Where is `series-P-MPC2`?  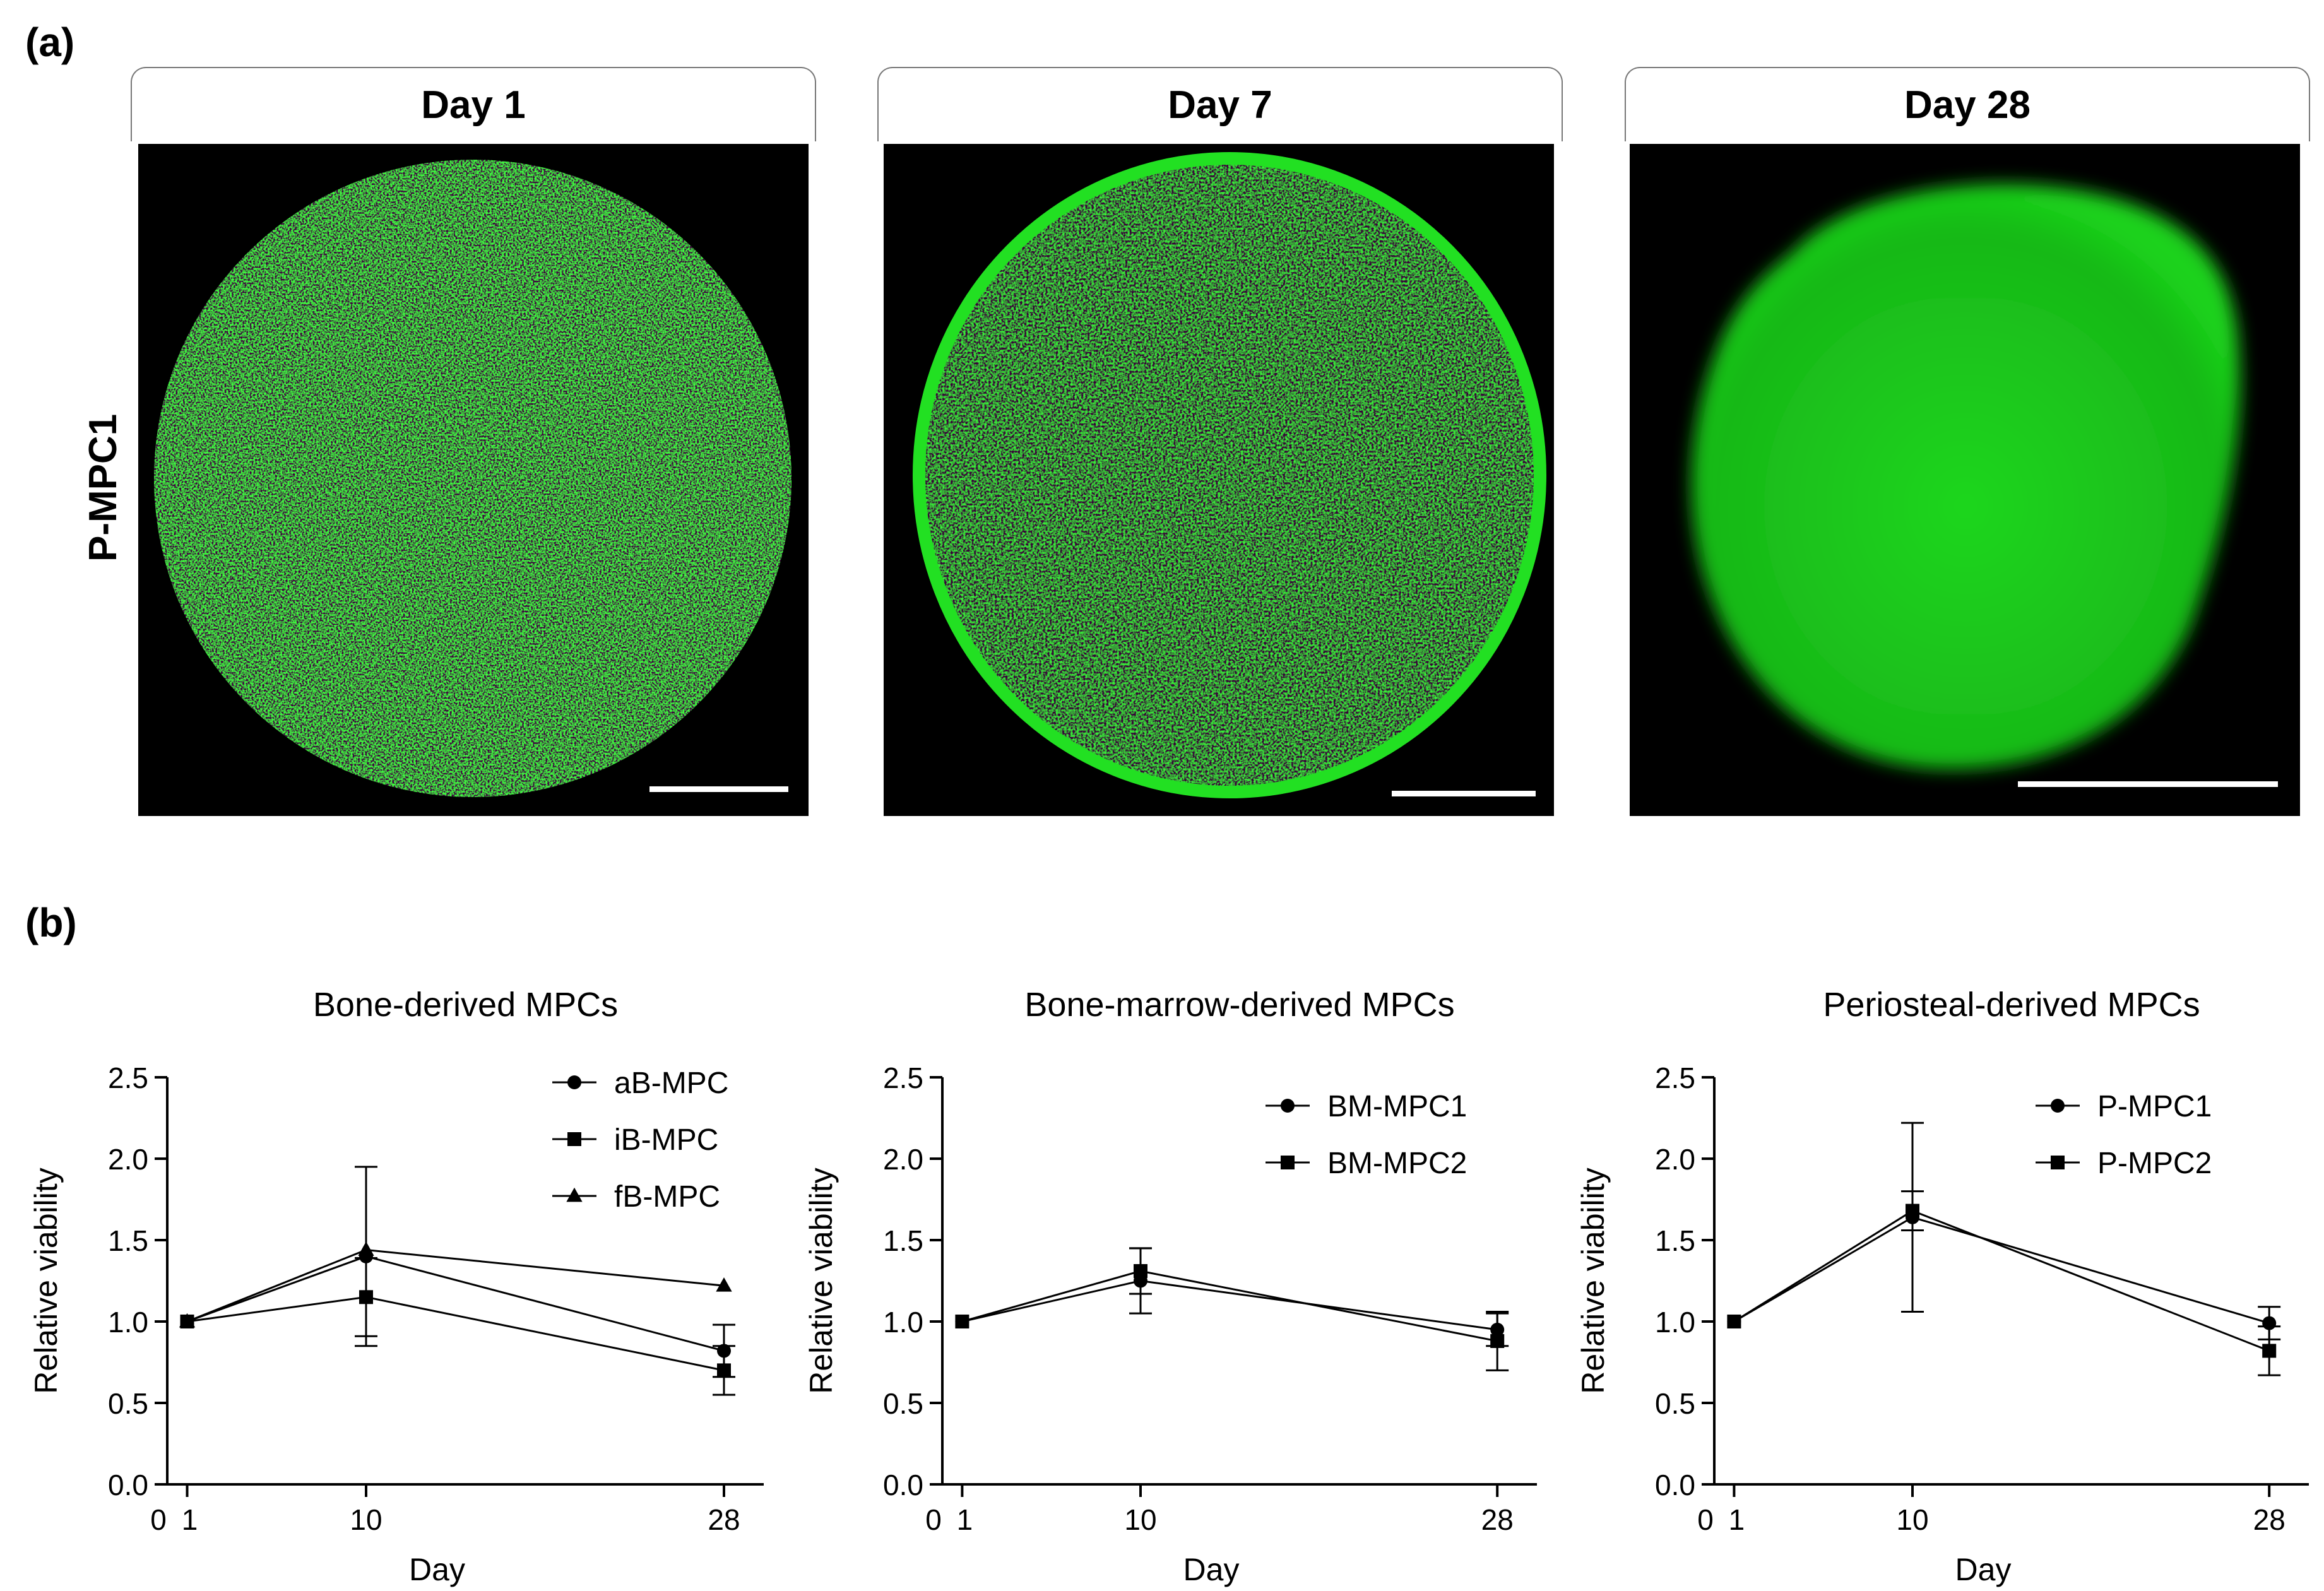
series-P-MPC2 is located at coordinates (2004, 1283).